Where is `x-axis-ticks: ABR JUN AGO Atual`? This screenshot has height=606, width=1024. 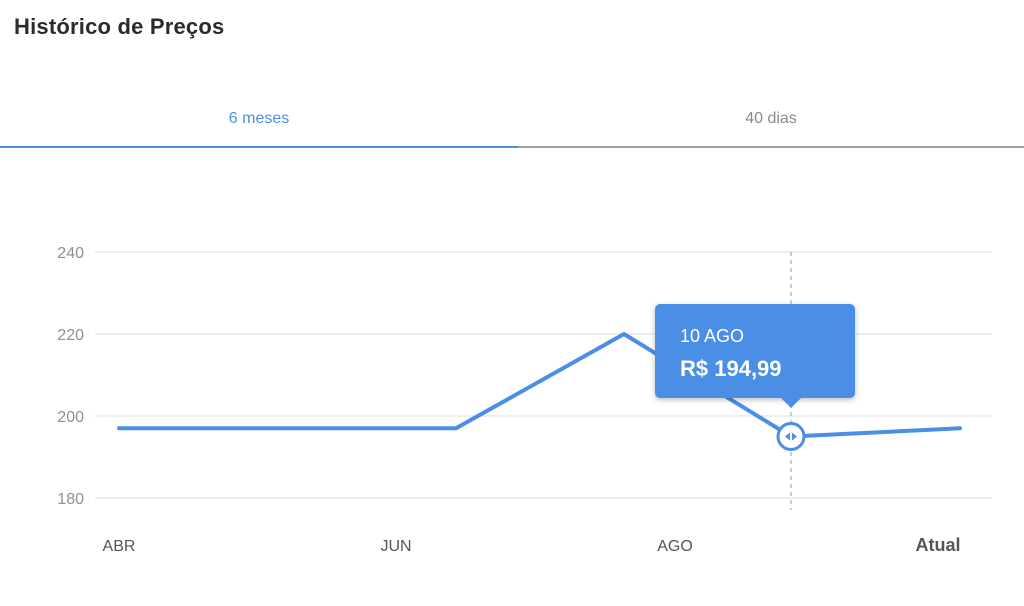 x-axis-ticks: ABR JUN AGO Atual is located at coordinates (532, 545).